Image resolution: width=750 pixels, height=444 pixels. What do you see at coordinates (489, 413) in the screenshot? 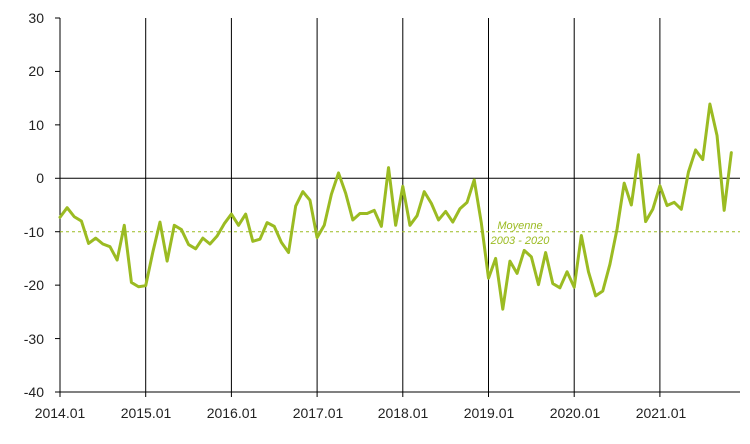
I see `x-tick-label-2019: 2019.01` at bounding box center [489, 413].